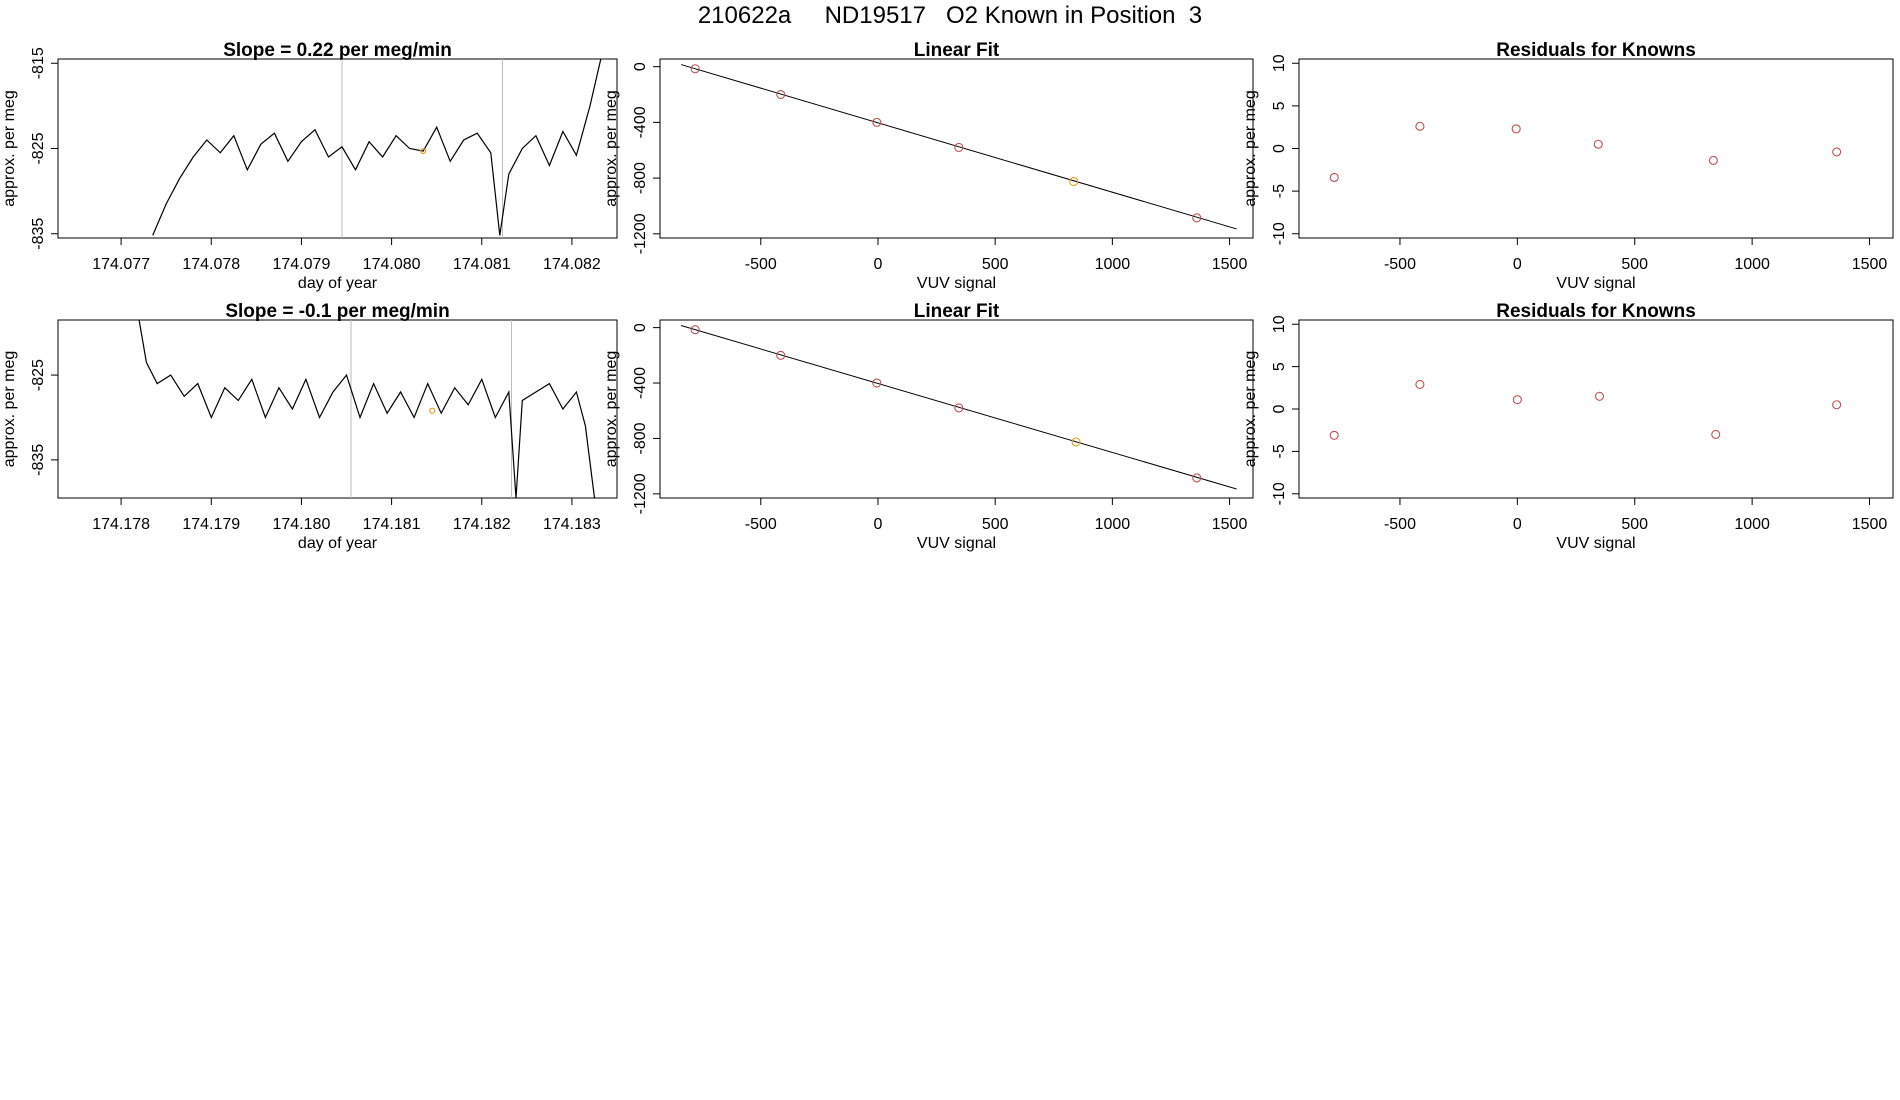 This screenshot has height=1100, width=1900. I want to click on x-tick-label: 174.079, so click(302, 264).